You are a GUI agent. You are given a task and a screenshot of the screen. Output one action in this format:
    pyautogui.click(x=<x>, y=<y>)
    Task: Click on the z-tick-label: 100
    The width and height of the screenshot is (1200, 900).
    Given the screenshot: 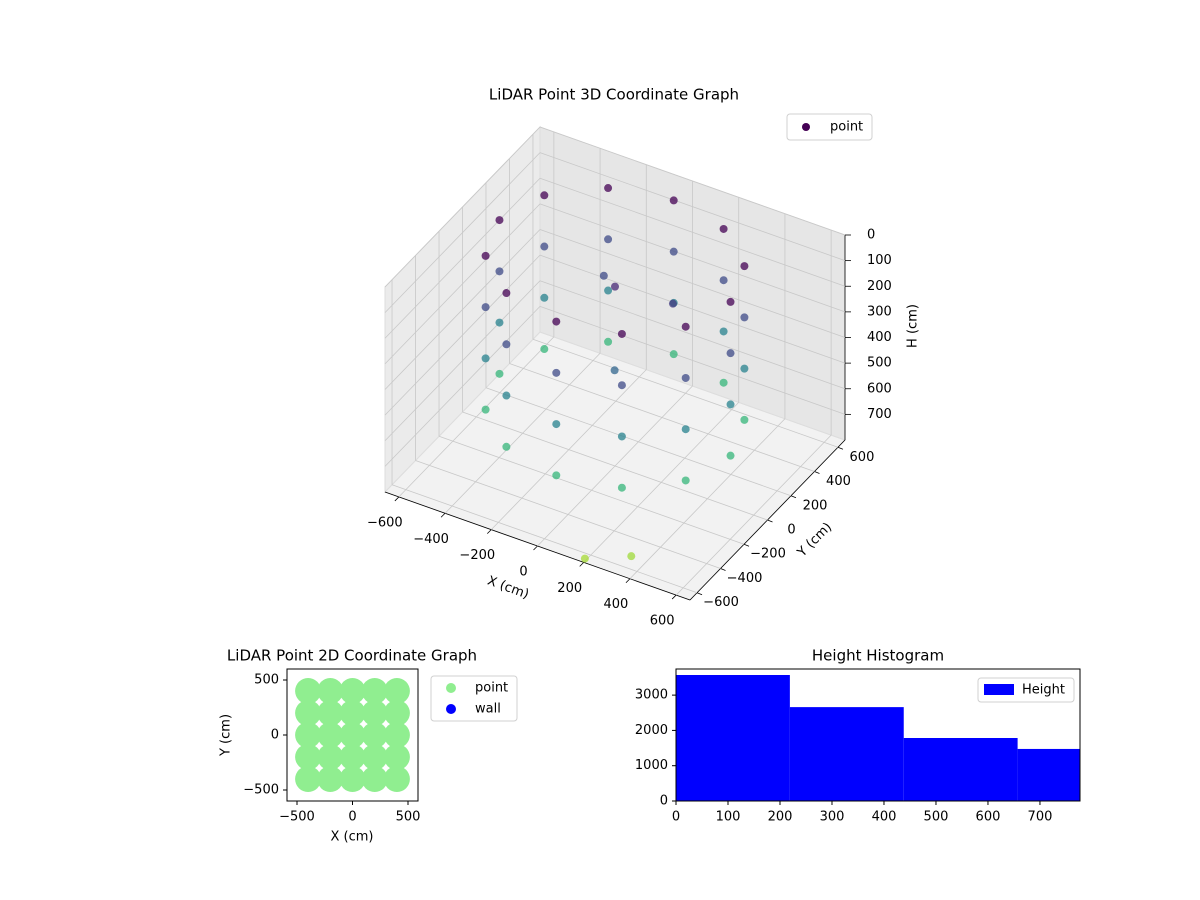 What is the action you would take?
    pyautogui.click(x=879, y=260)
    